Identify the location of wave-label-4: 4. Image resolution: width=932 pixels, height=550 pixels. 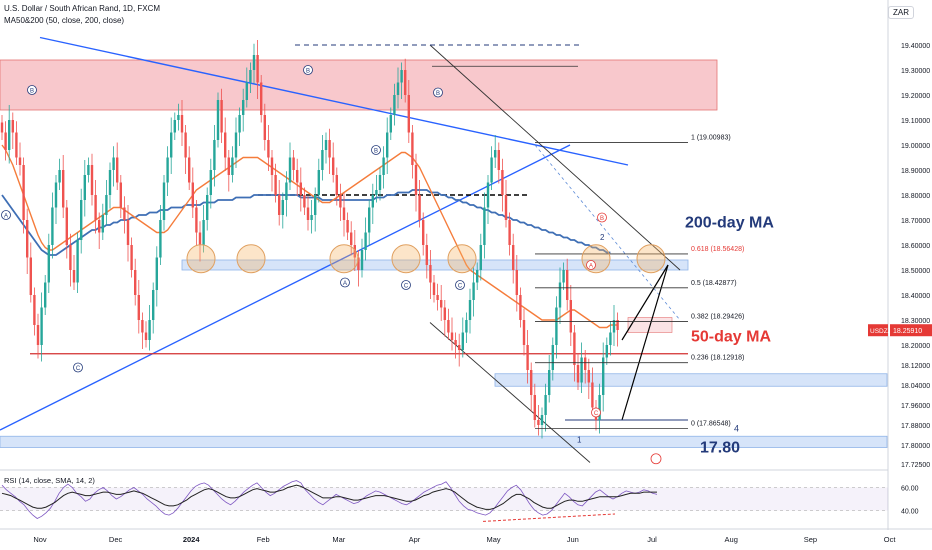
(736, 428).